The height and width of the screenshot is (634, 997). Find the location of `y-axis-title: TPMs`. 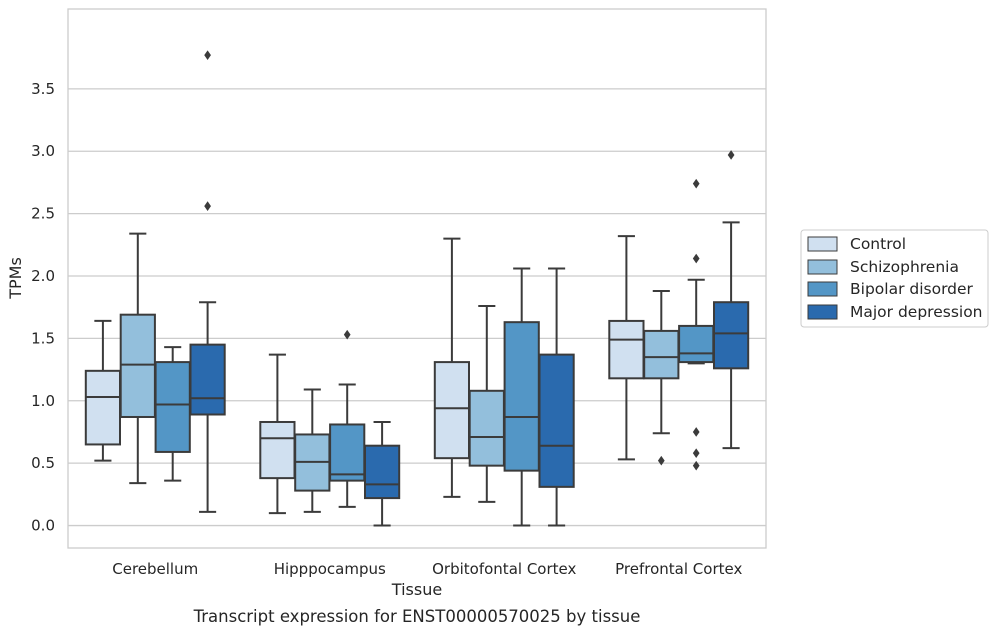

y-axis-title: TPMs is located at coordinates (15, 278).